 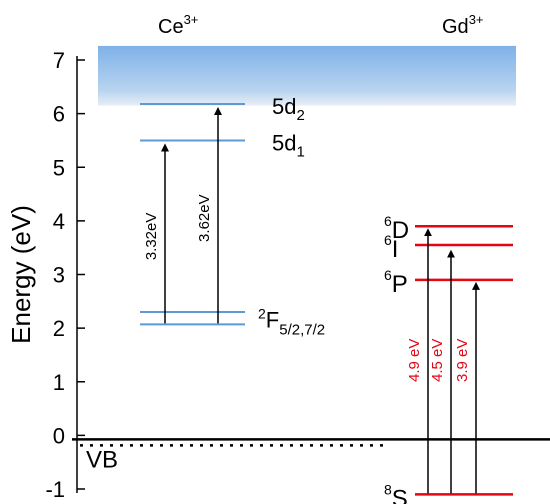 I want to click on gd-level-label-6D: 6D, so click(x=396, y=228).